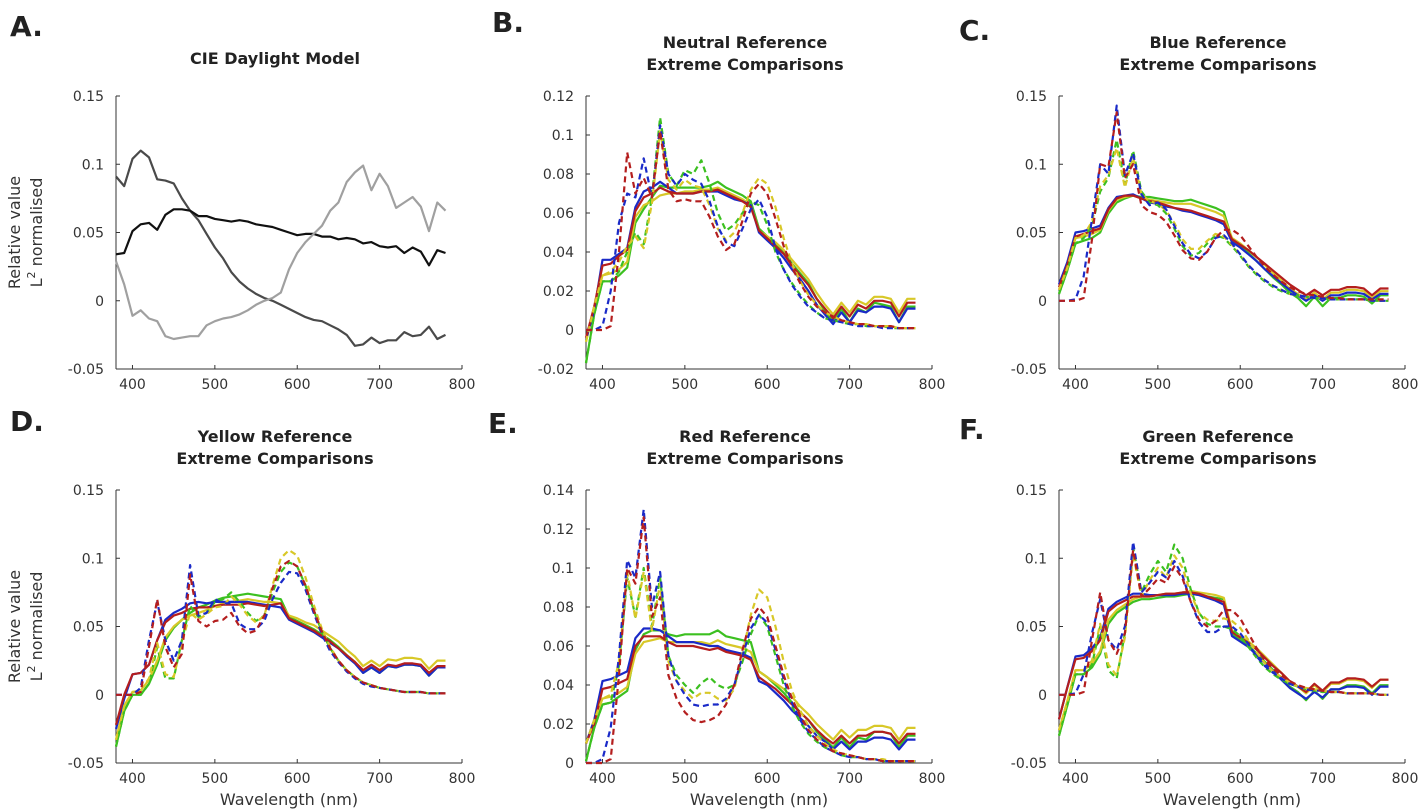 This screenshot has height=812, width=1427. Describe the element at coordinates (745, 42) in the screenshot. I see `chart-title: Neutral Reference` at that location.